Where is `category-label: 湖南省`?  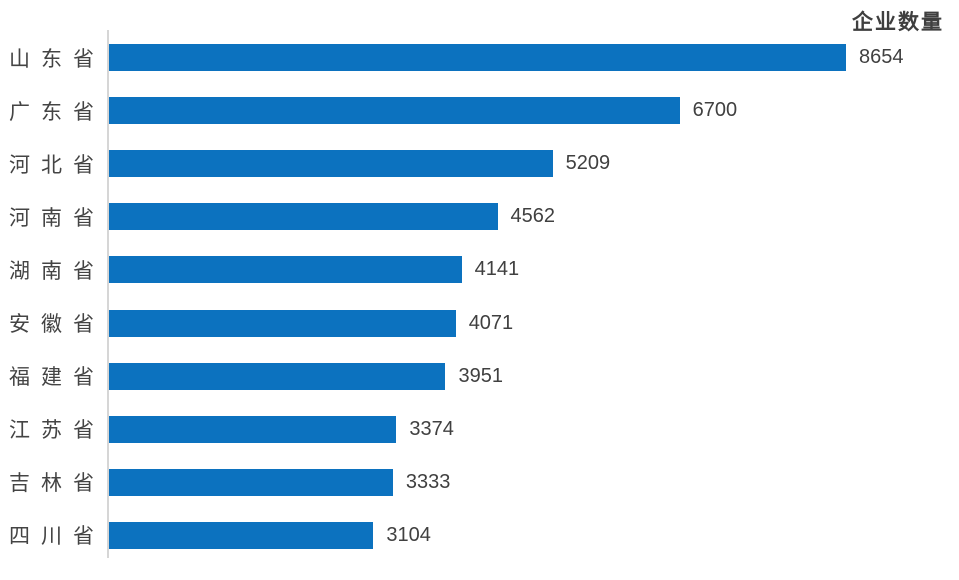 category-label: 湖南省 is located at coordinates (51, 271).